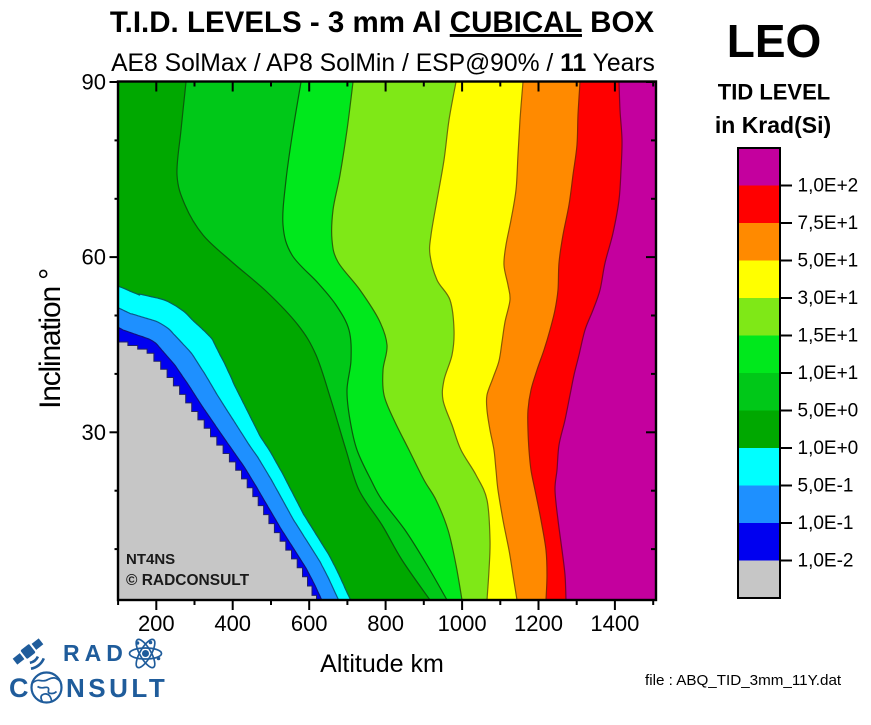 The height and width of the screenshot is (725, 871). What do you see at coordinates (156, 623) in the screenshot?
I see `svg-text: 200` at bounding box center [156, 623].